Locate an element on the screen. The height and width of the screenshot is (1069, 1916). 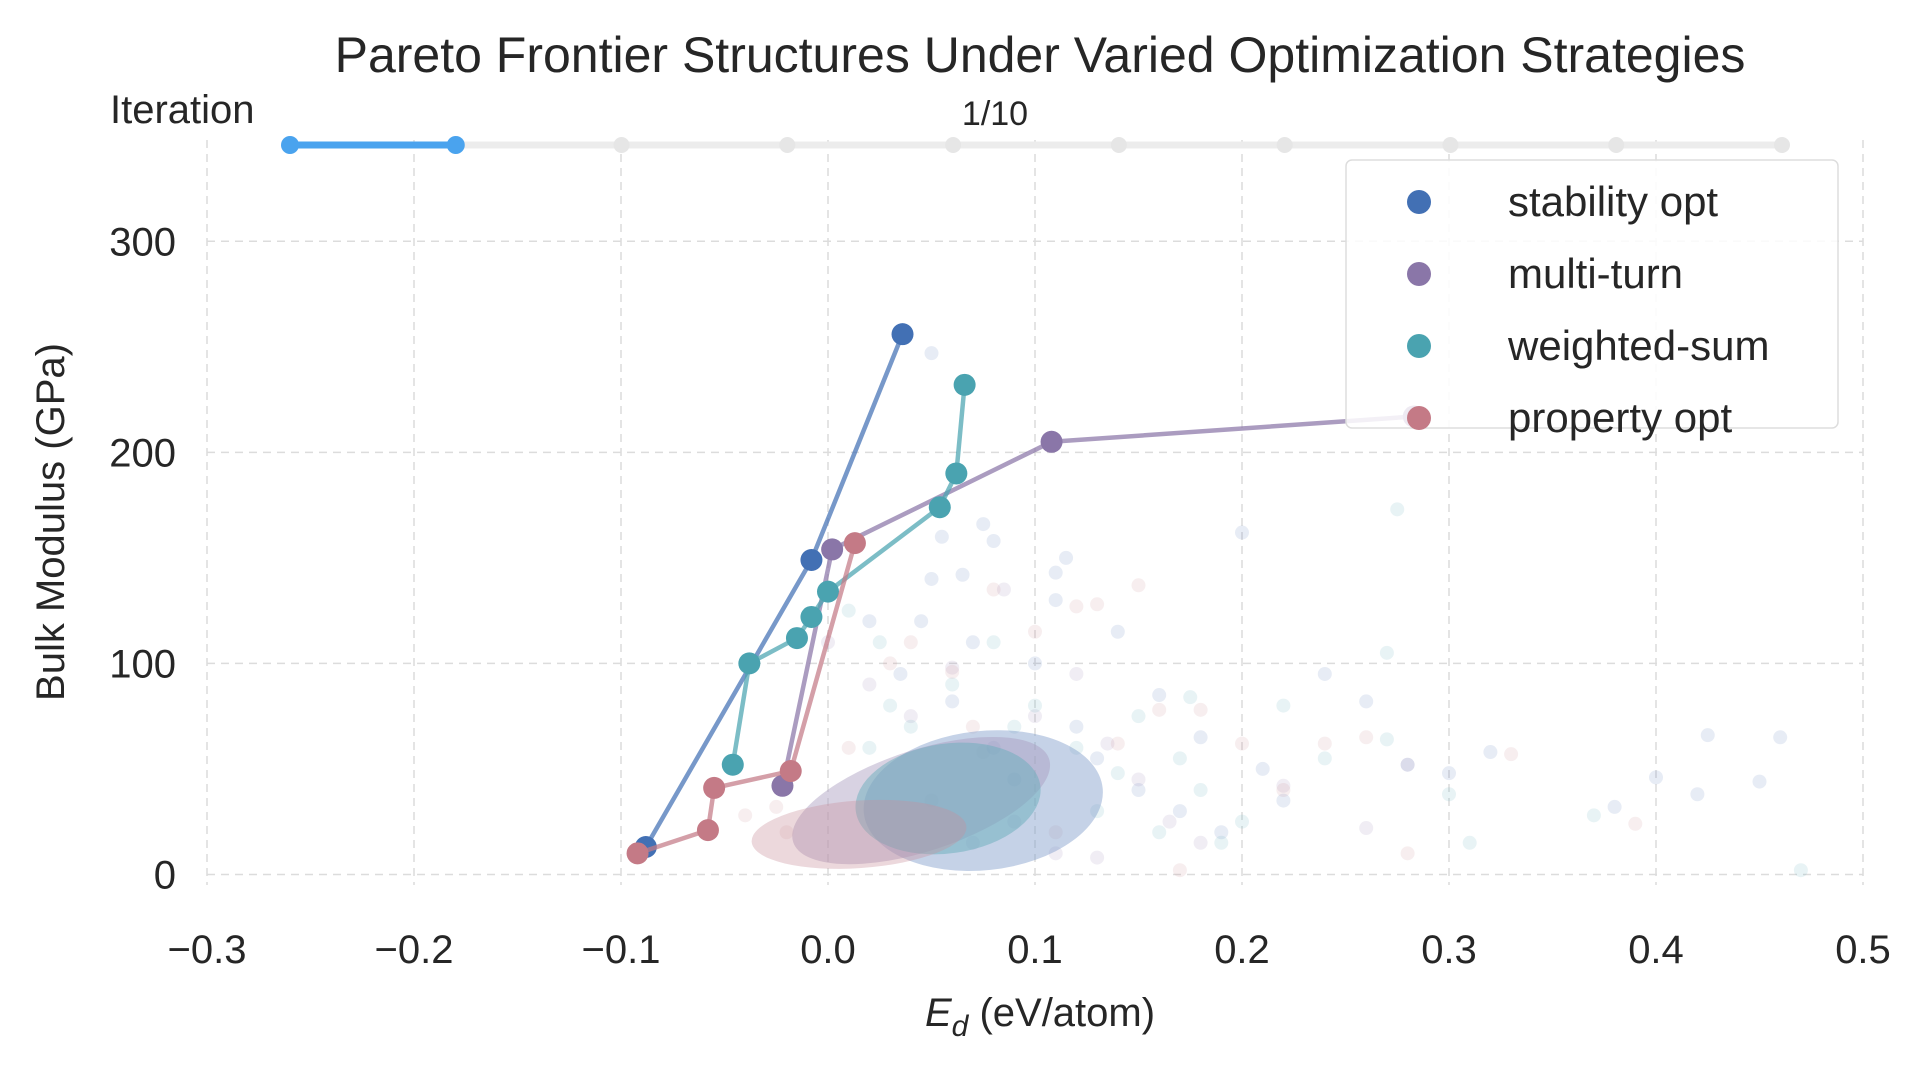
x-tick-label: −0.1 is located at coordinates (621, 950).